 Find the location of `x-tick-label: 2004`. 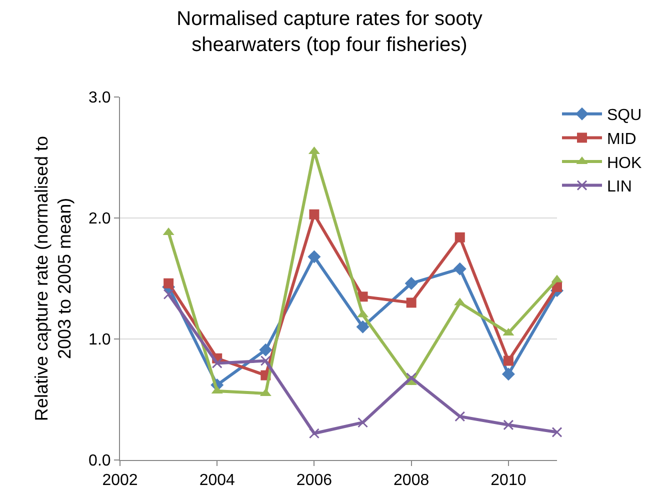

x-tick-label: 2004 is located at coordinates (217, 481).